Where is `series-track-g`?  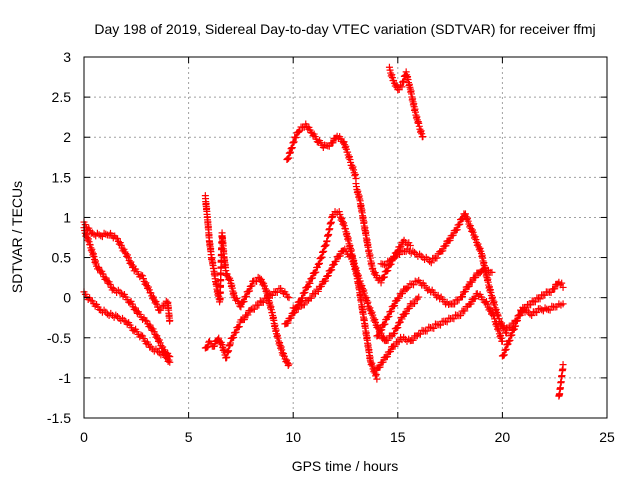 series-track-g is located at coordinates (383, 233).